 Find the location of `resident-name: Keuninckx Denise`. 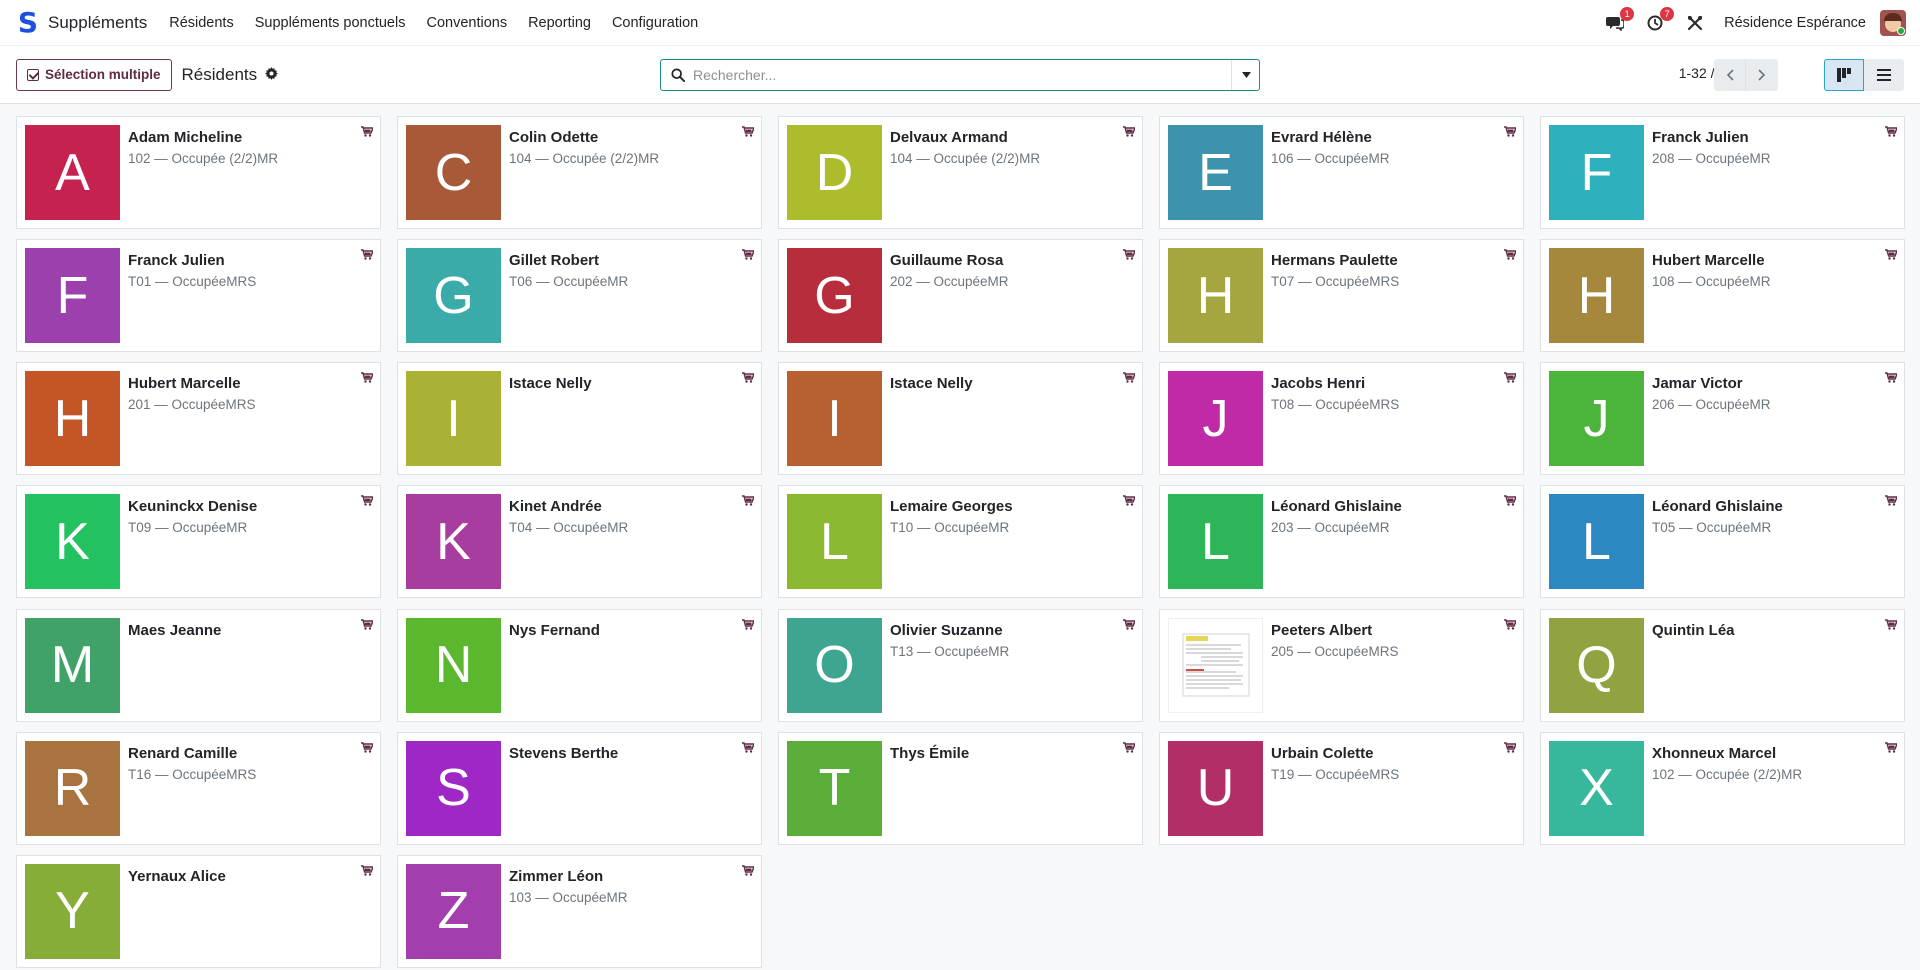

resident-name: Keuninckx Denise is located at coordinates (193, 507).